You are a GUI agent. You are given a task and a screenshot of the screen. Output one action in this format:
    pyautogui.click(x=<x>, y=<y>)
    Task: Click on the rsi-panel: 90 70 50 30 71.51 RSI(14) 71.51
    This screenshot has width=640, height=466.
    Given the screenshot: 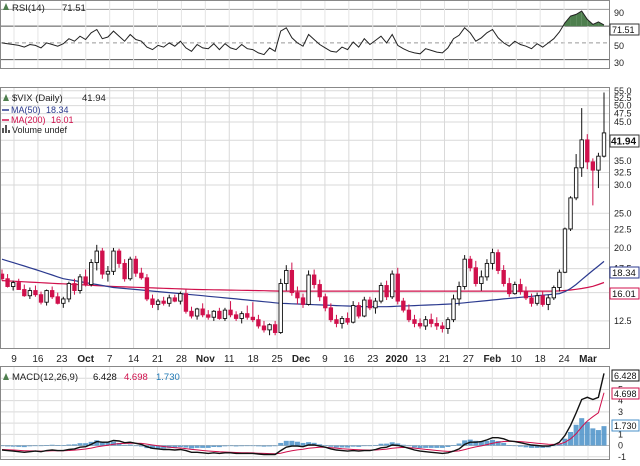 What is the action you would take?
    pyautogui.click(x=320, y=34)
    